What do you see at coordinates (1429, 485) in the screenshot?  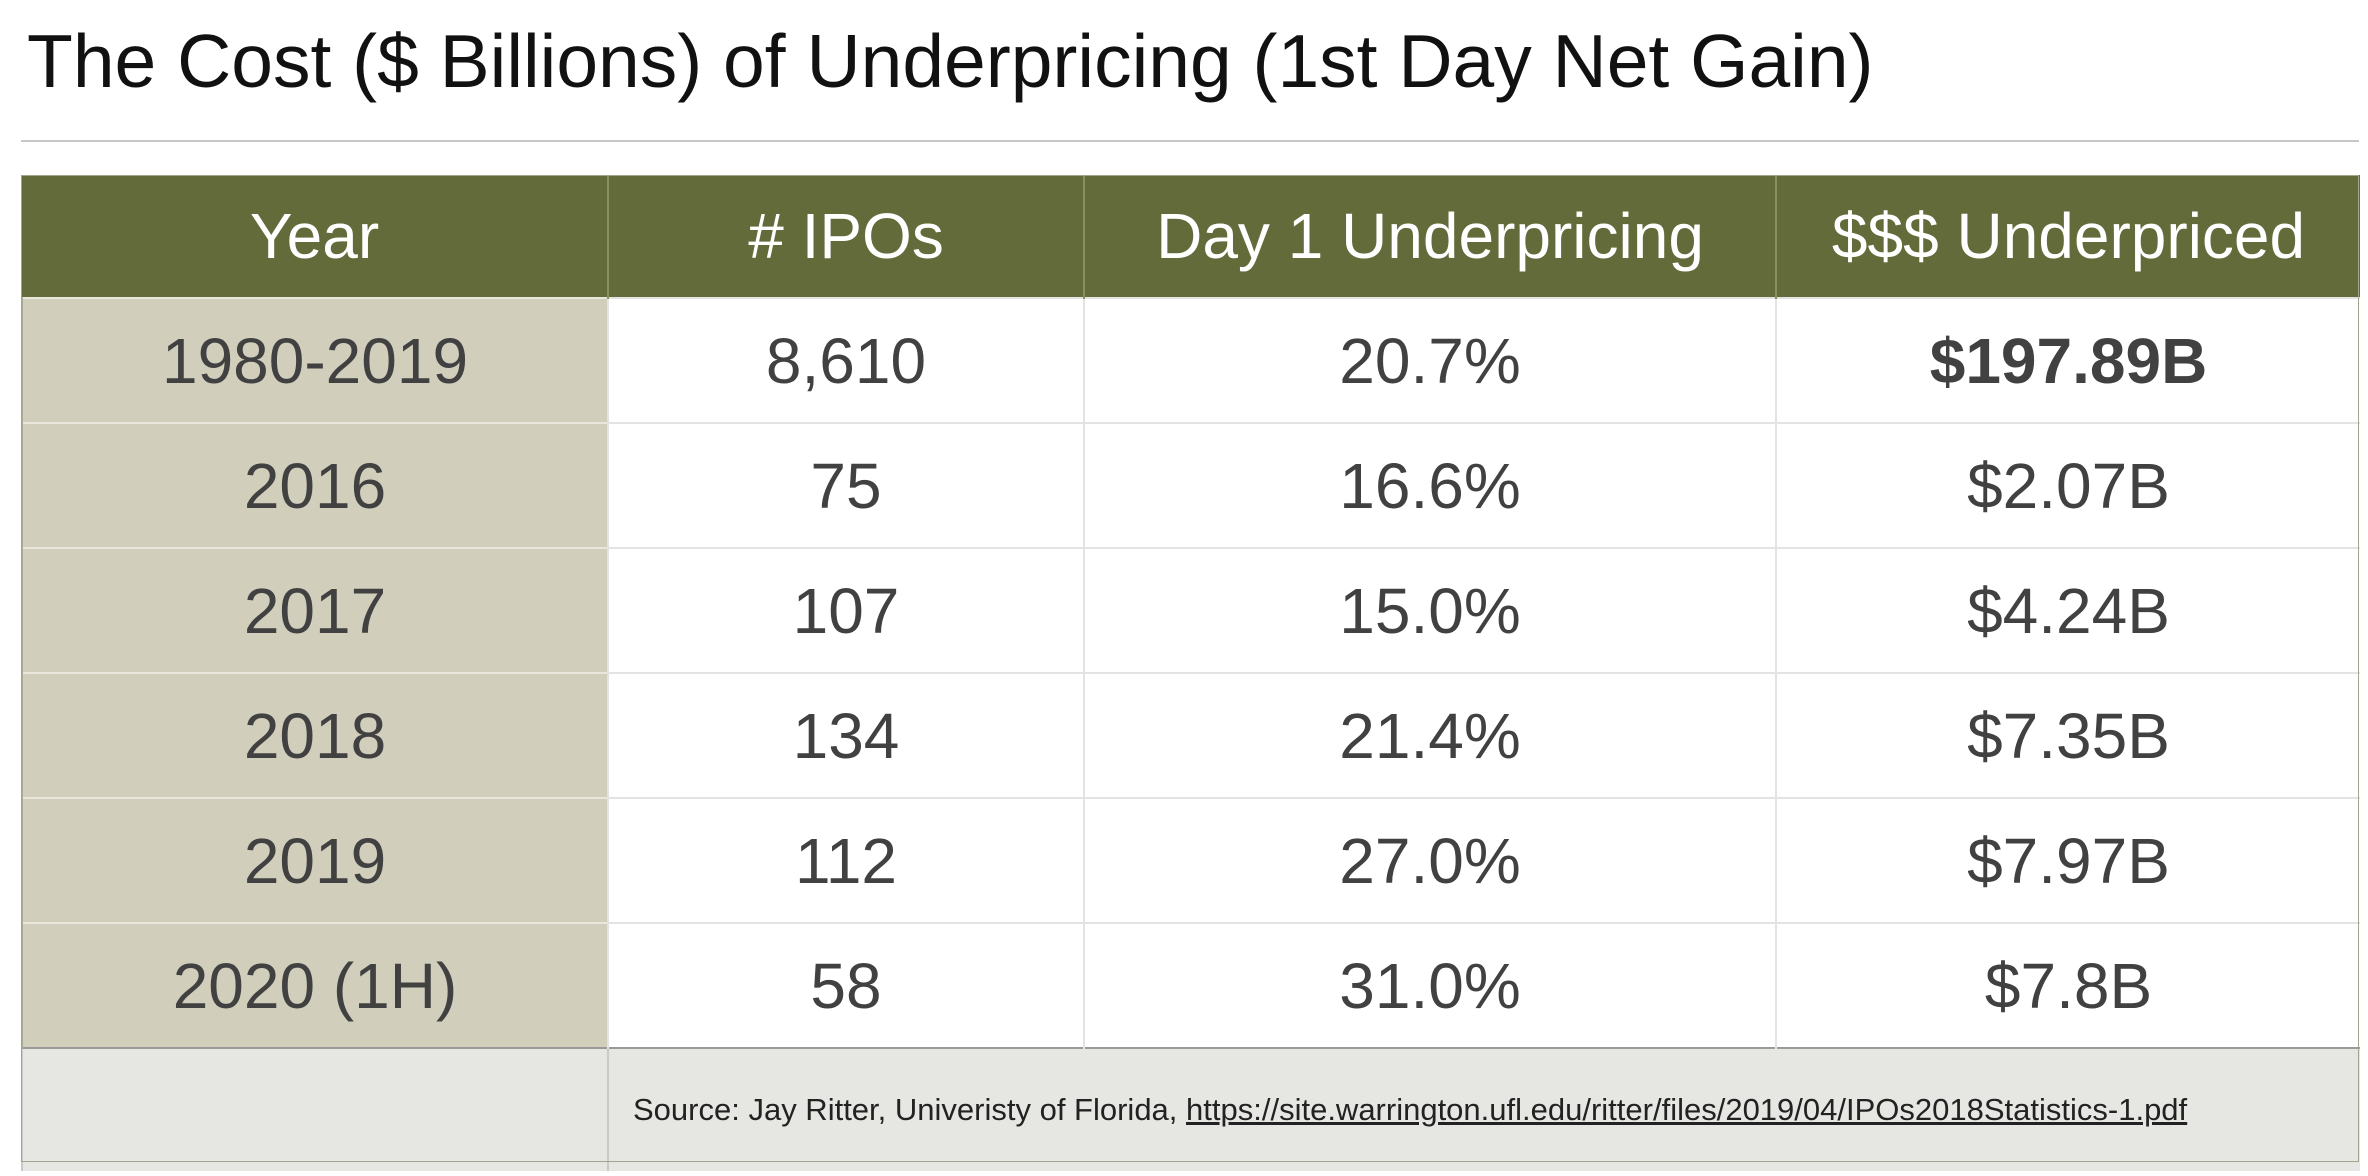 I see `underpricing-cell: 16.6%` at bounding box center [1429, 485].